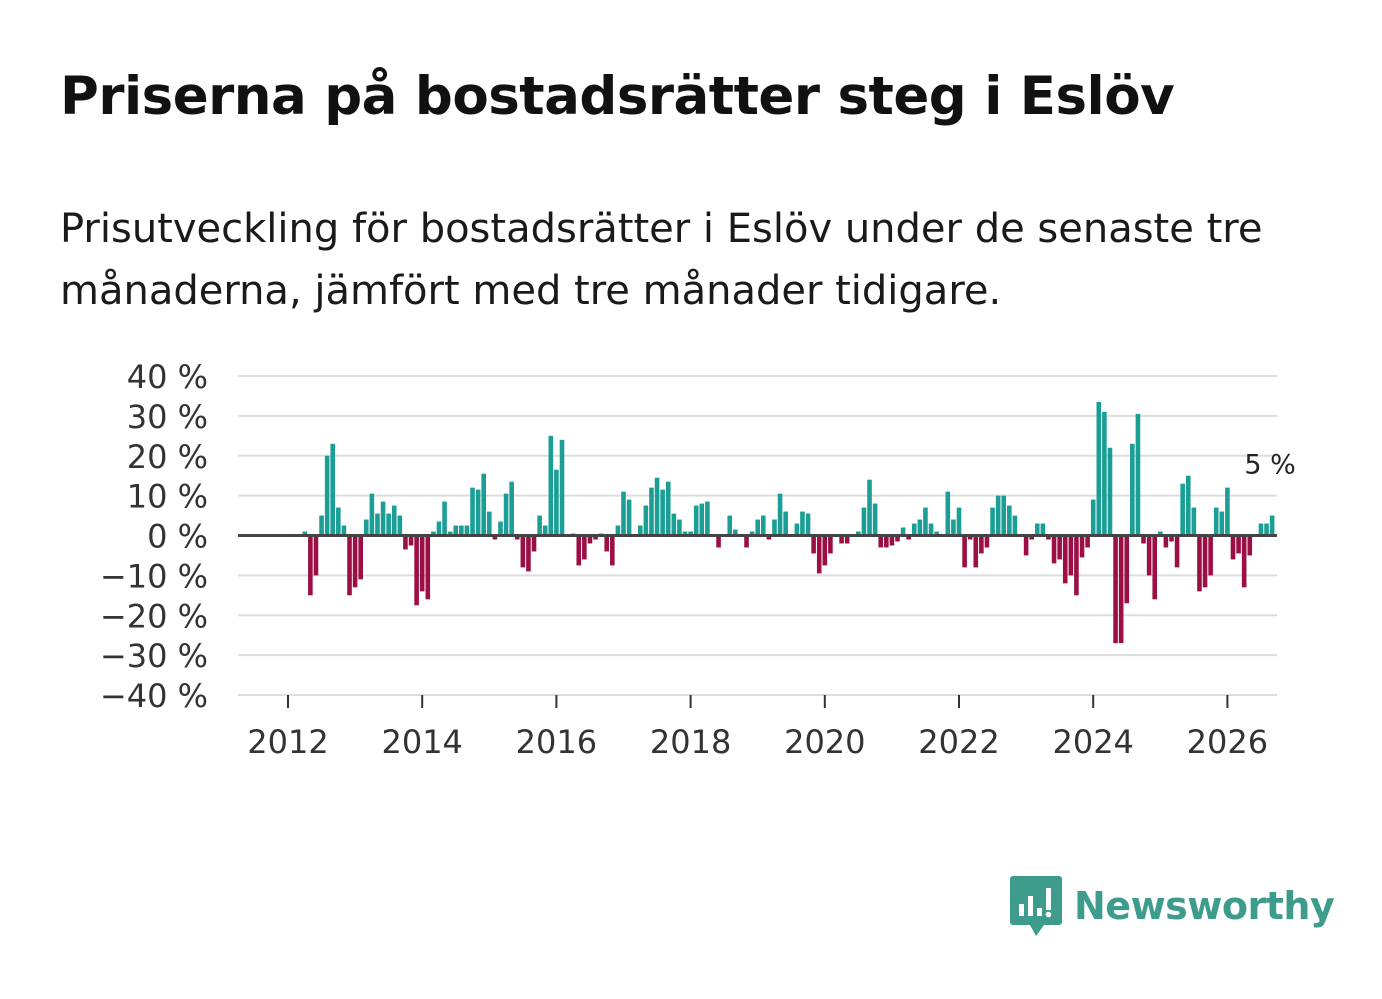 The width and height of the screenshot is (1382, 999). Describe the element at coordinates (287, 742) in the screenshot. I see `x-tick-label: 2012` at that location.